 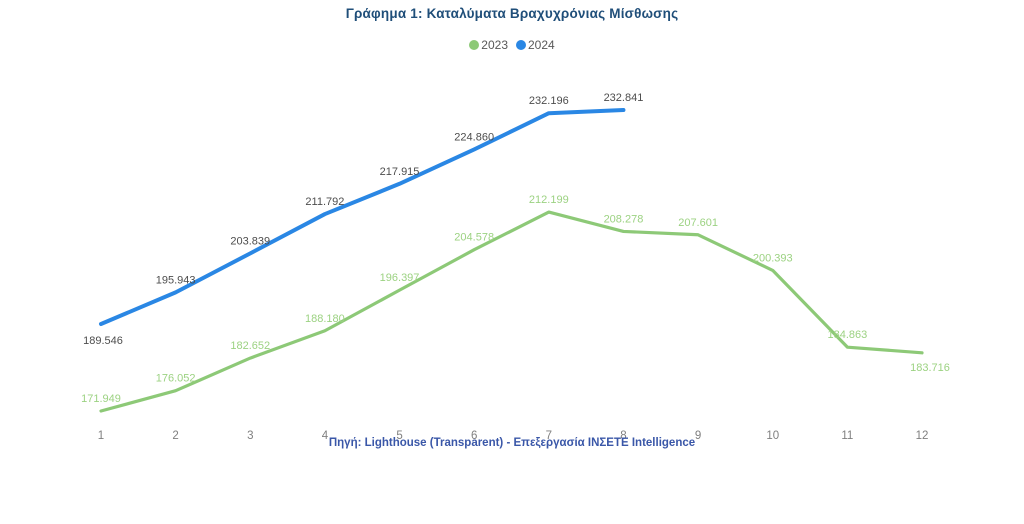 What do you see at coordinates (250, 241) in the screenshot?
I see `data-label-2024: 203.839` at bounding box center [250, 241].